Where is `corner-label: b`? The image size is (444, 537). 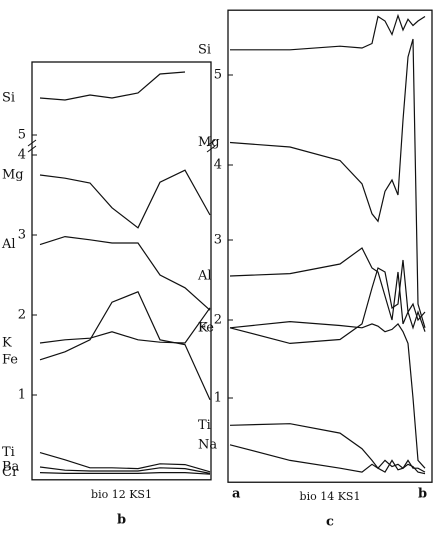 corner-label: b is located at coordinates (422, 494).